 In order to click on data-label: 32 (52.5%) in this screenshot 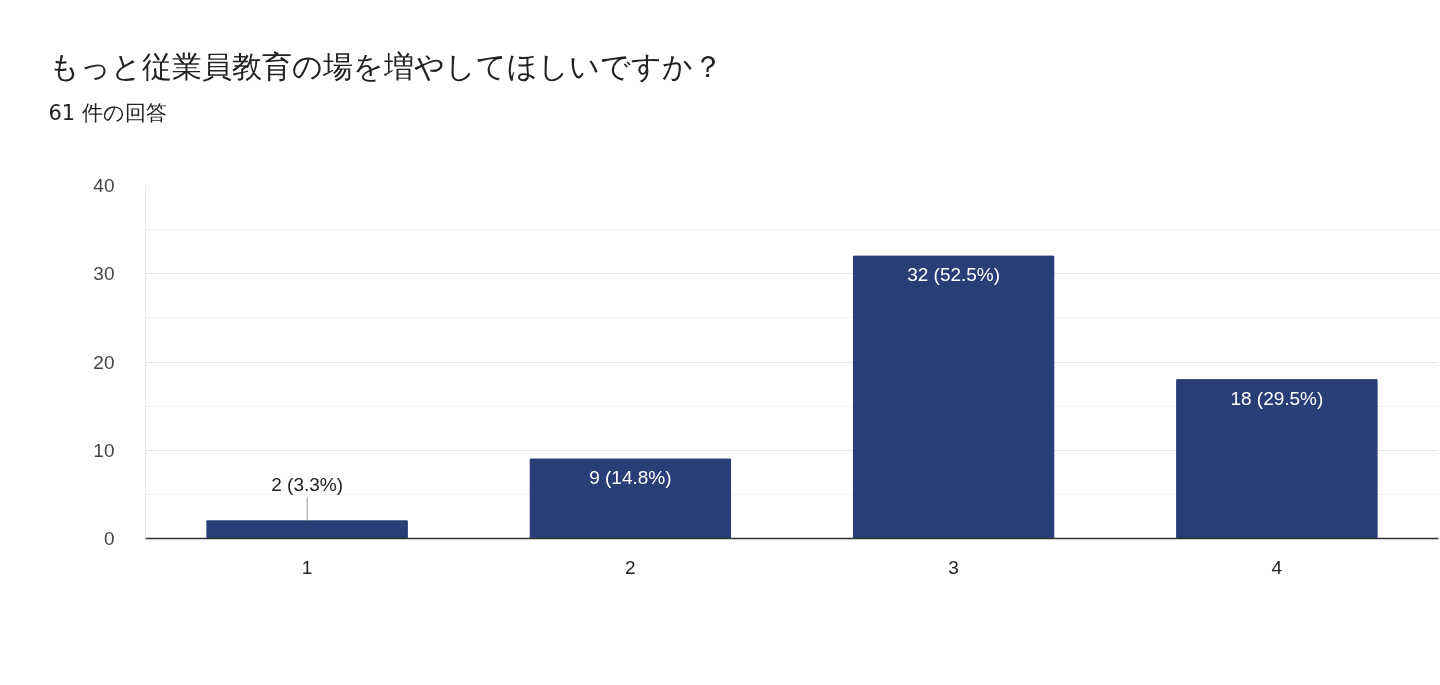, I will do `click(954, 275)`.